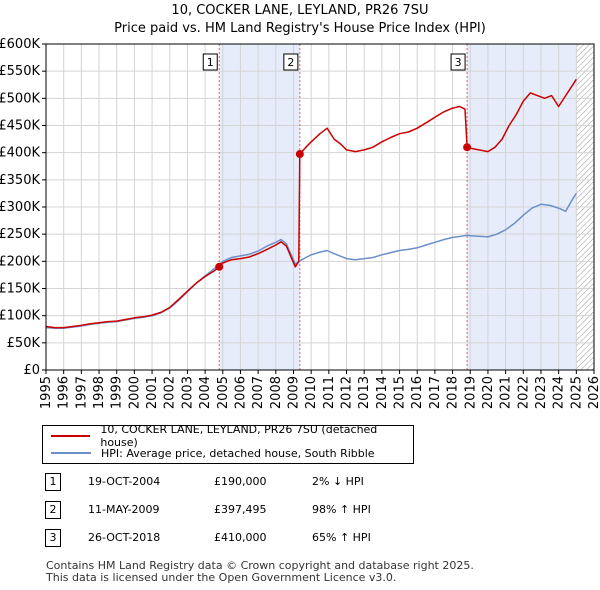  I want to click on y-tick-label: £150K, so click(20, 289).